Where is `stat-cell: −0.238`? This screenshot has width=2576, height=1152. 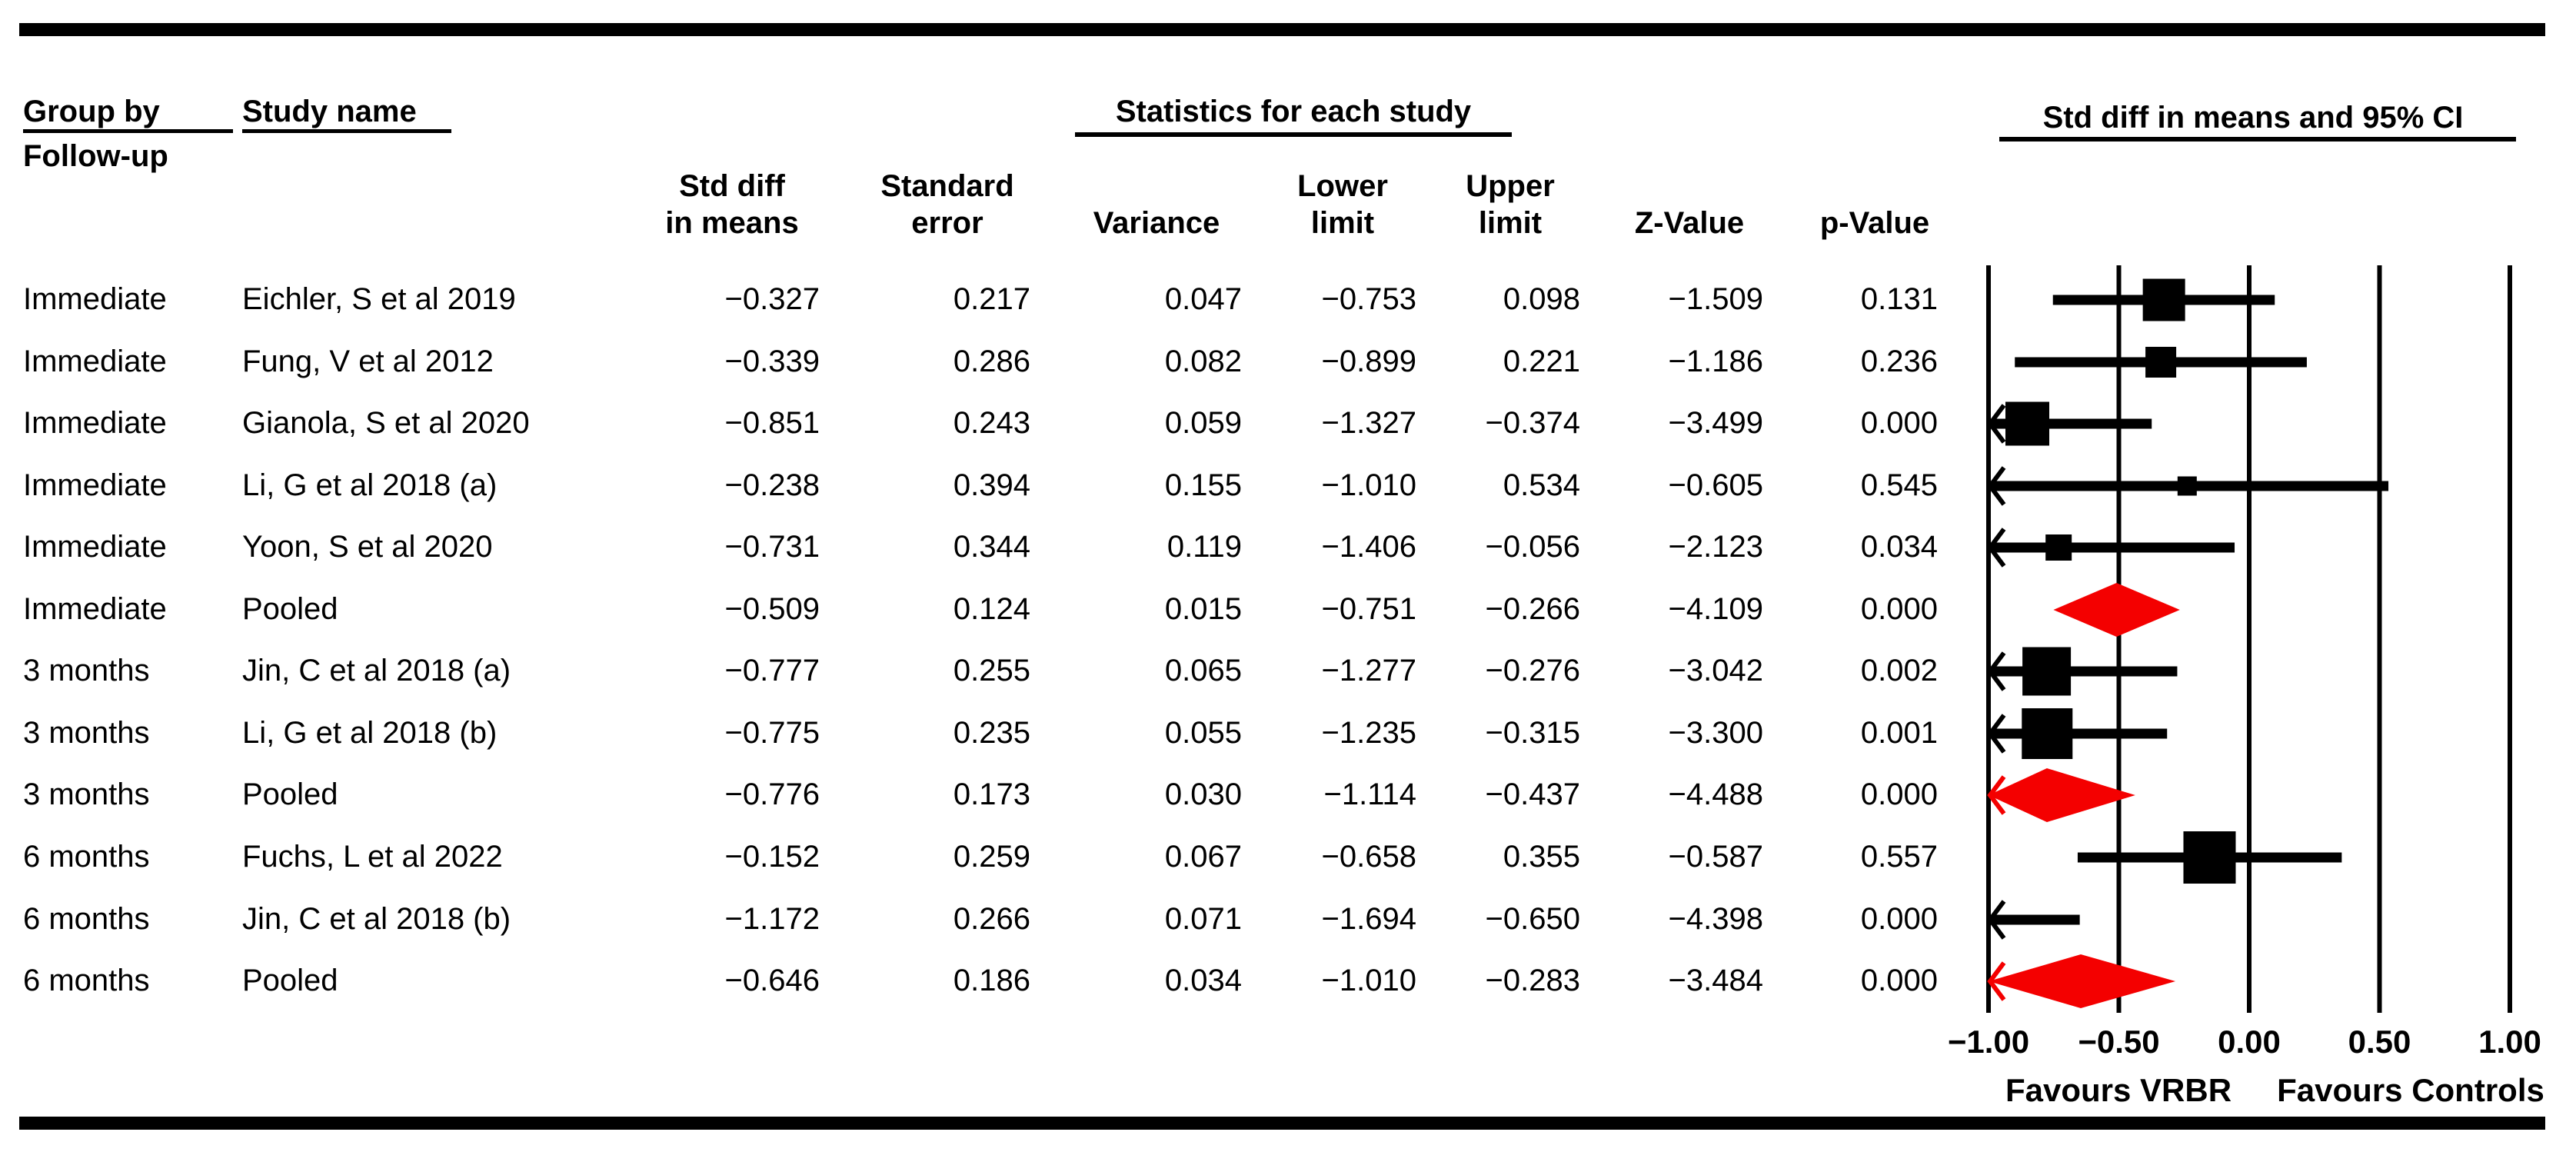
stat-cell: −0.238 is located at coordinates (772, 485).